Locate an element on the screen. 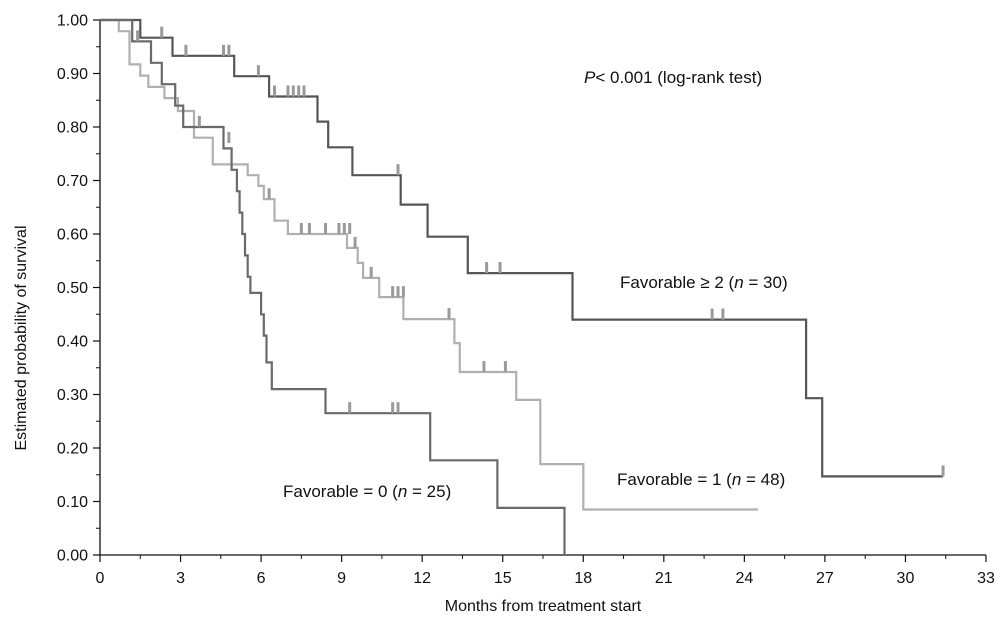 The width and height of the screenshot is (1002, 626). pvalue-annotation: P< 0.001 (log-rank test) is located at coordinates (673, 77).